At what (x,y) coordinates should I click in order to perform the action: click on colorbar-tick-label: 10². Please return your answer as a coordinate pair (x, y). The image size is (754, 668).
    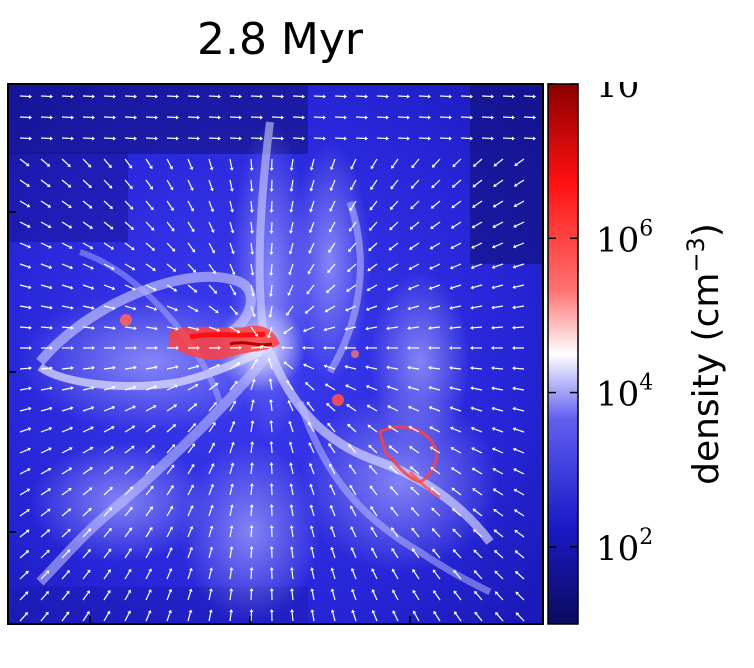
    Looking at the image, I should click on (624, 547).